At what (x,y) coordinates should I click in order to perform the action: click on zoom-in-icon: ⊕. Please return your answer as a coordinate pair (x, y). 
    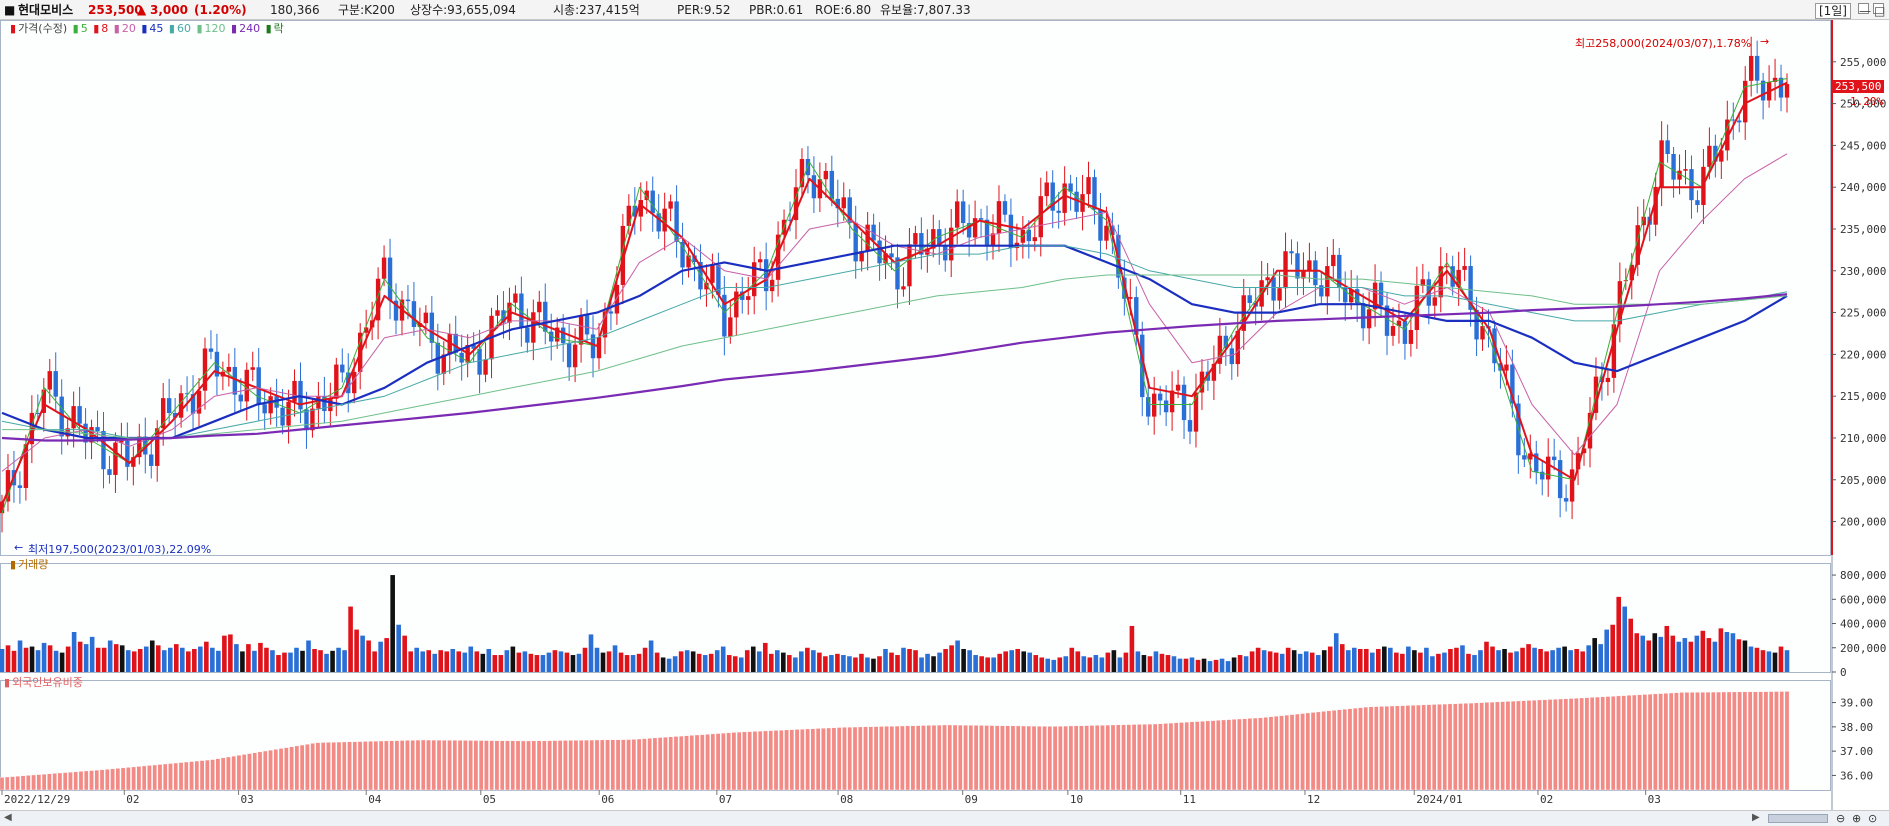
    Looking at the image, I should click on (1857, 818).